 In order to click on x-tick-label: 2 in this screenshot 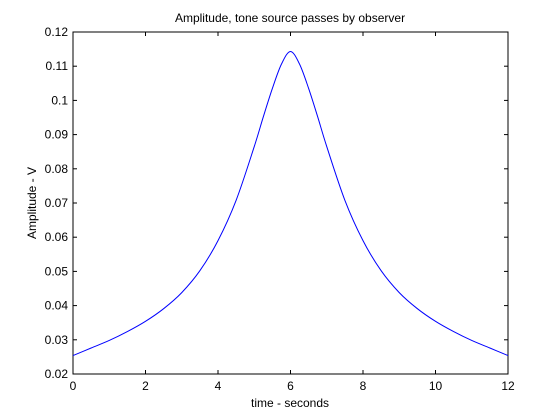, I will do `click(145, 386)`.